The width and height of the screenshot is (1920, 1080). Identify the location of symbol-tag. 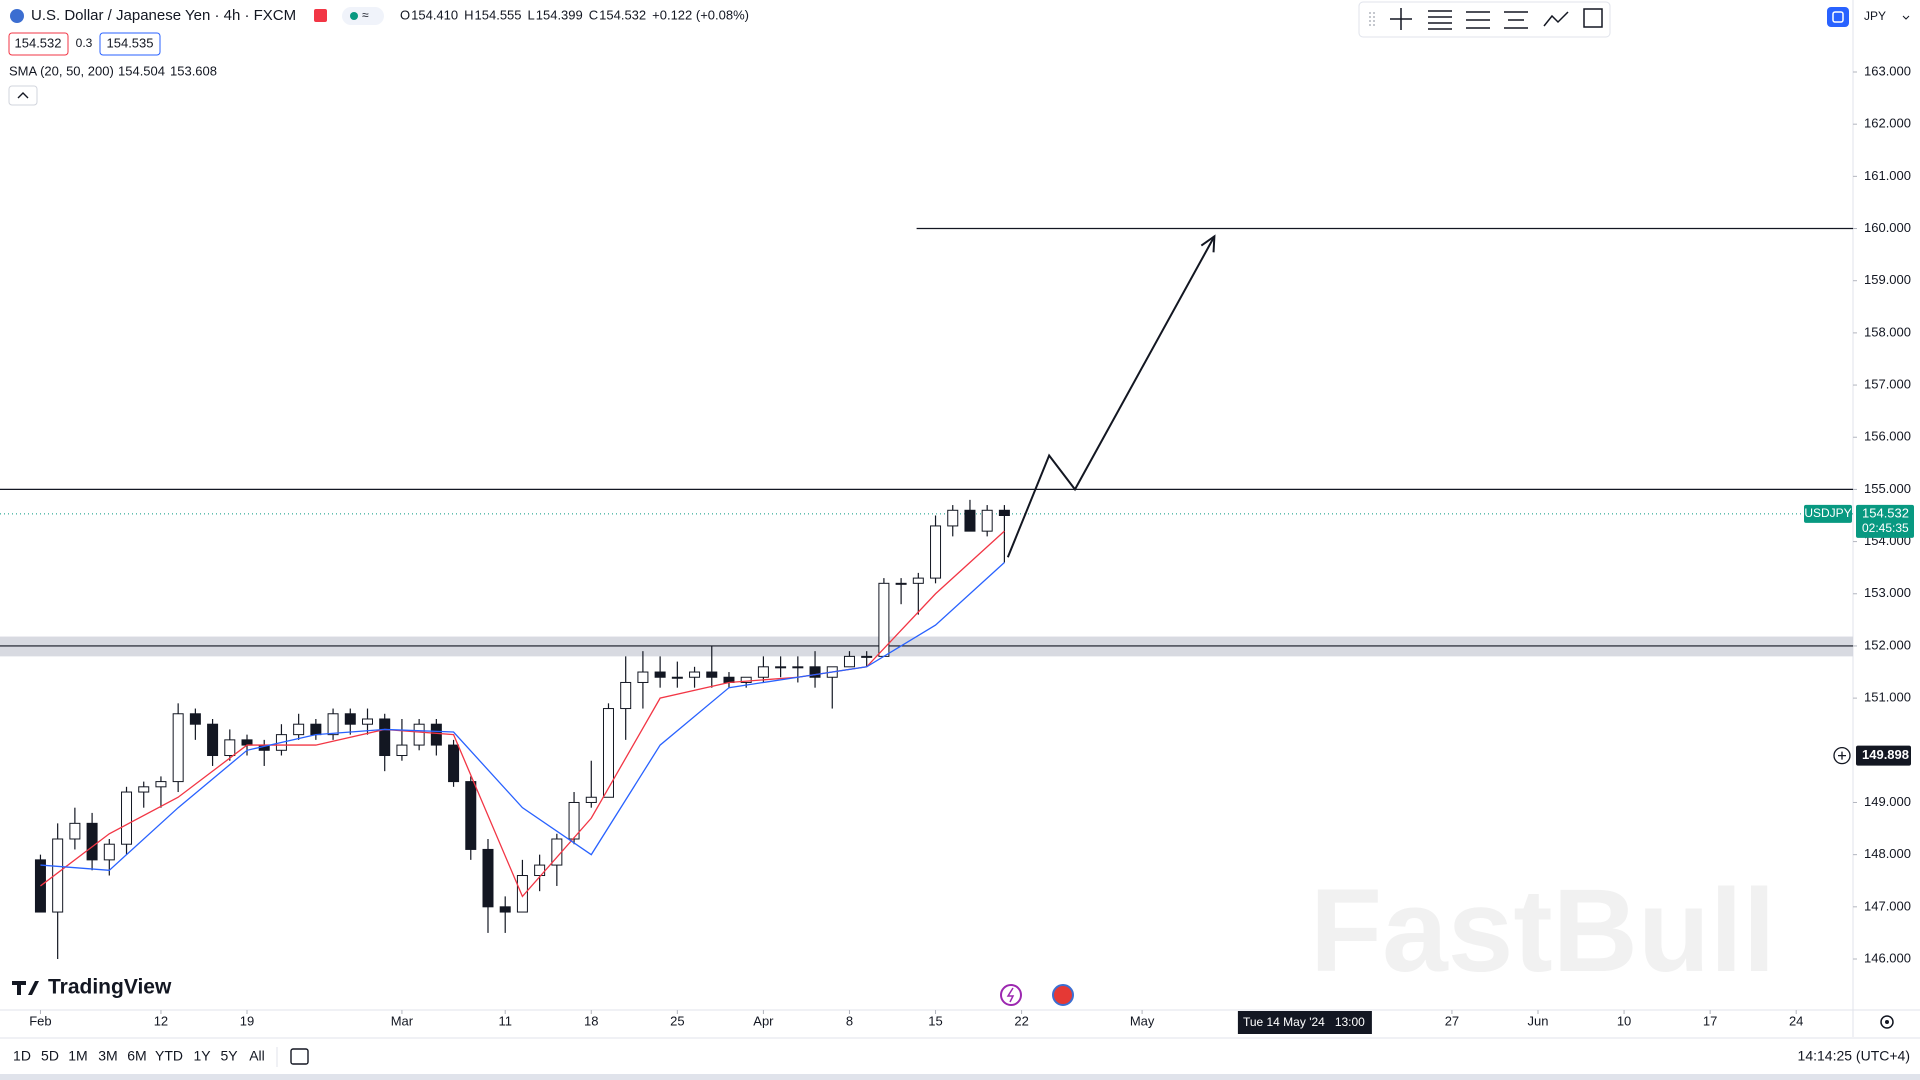
(1828, 513).